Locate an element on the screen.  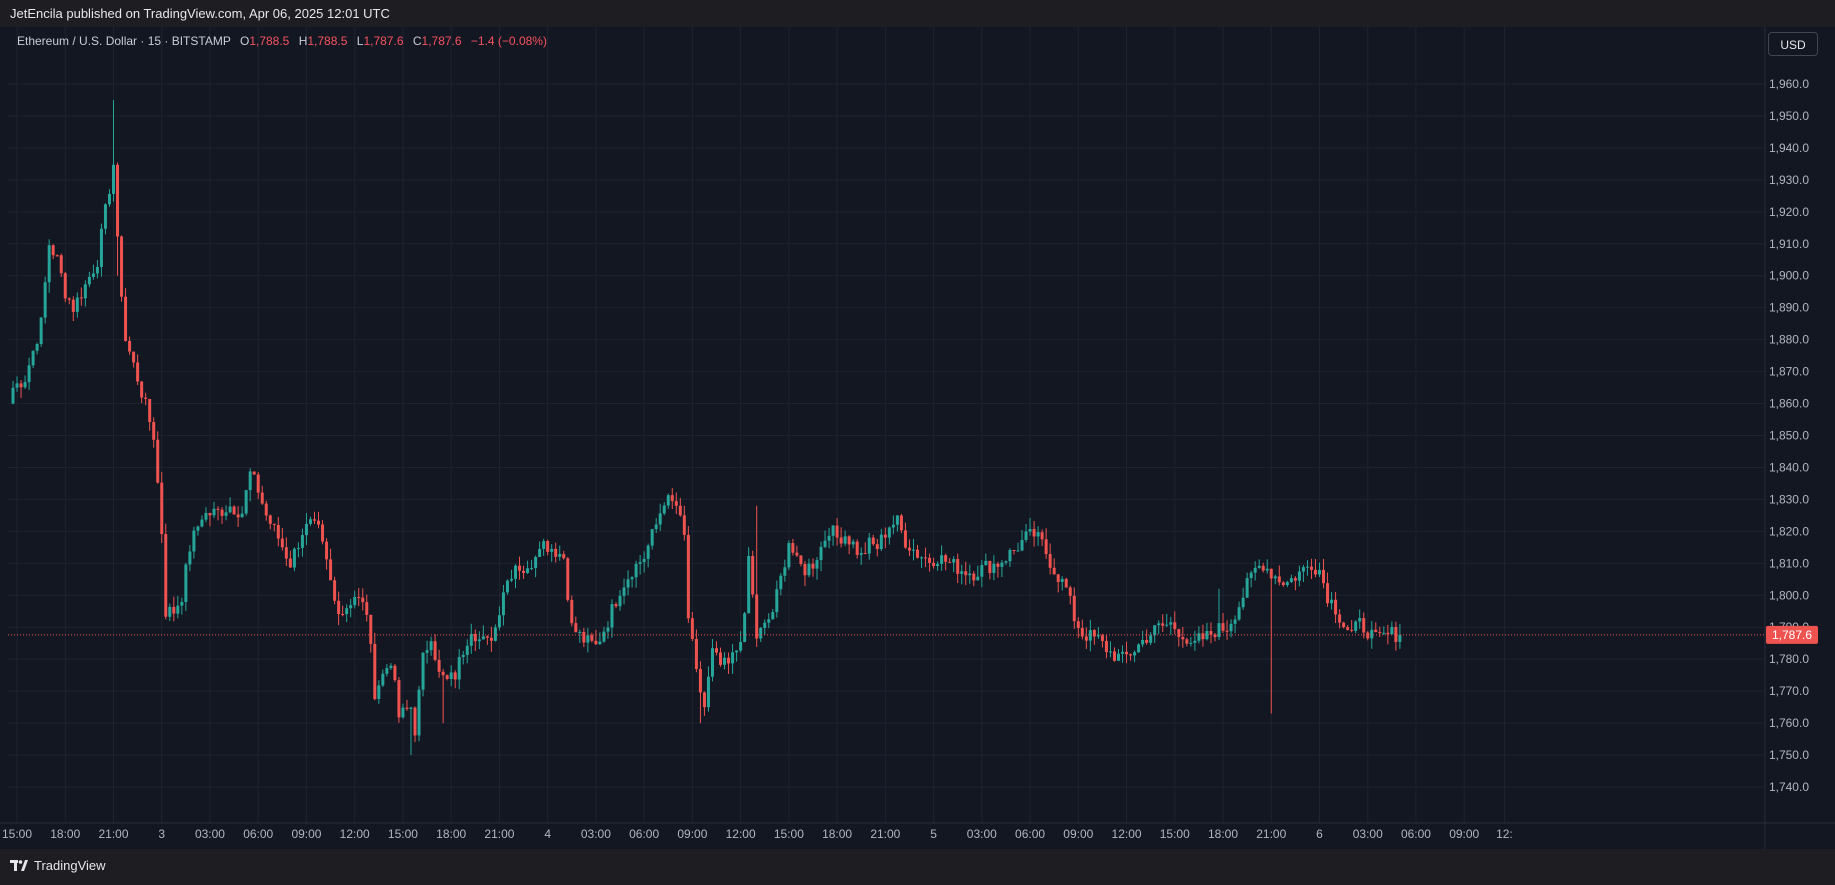
currency-button: USD is located at coordinates (1793, 44).